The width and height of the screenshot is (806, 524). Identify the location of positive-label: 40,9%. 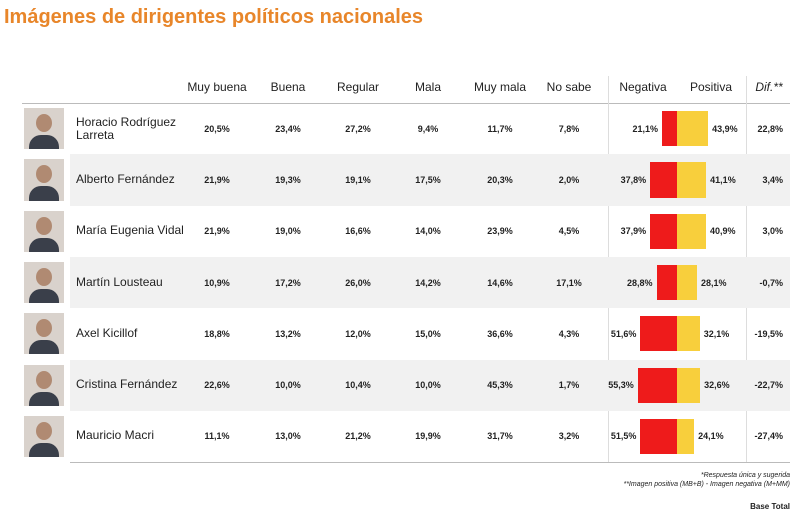
(723, 231).